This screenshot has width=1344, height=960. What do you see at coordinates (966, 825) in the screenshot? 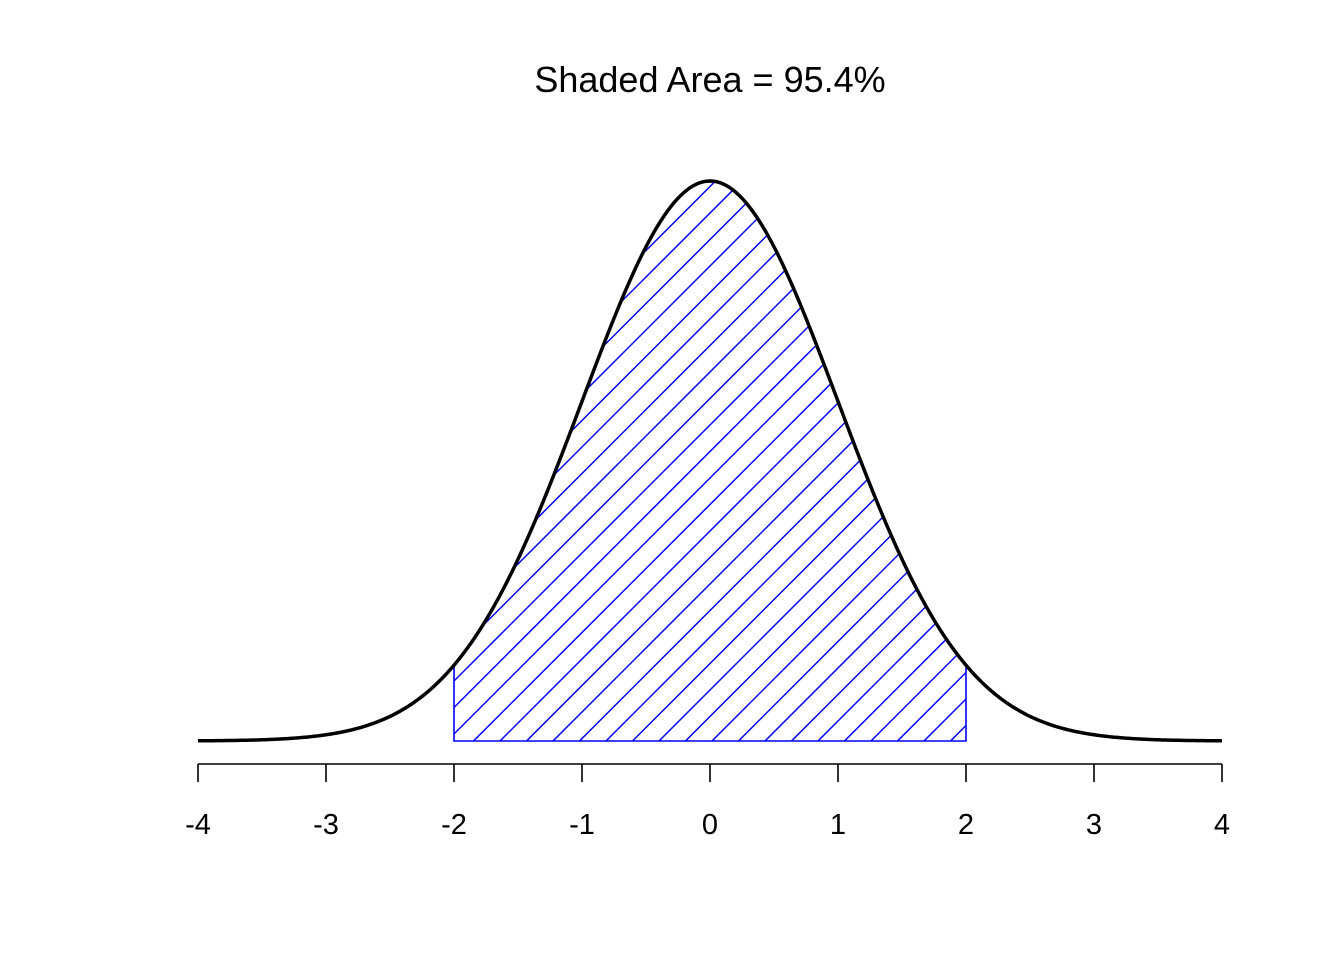
I see `x-tick-label: 2` at bounding box center [966, 825].